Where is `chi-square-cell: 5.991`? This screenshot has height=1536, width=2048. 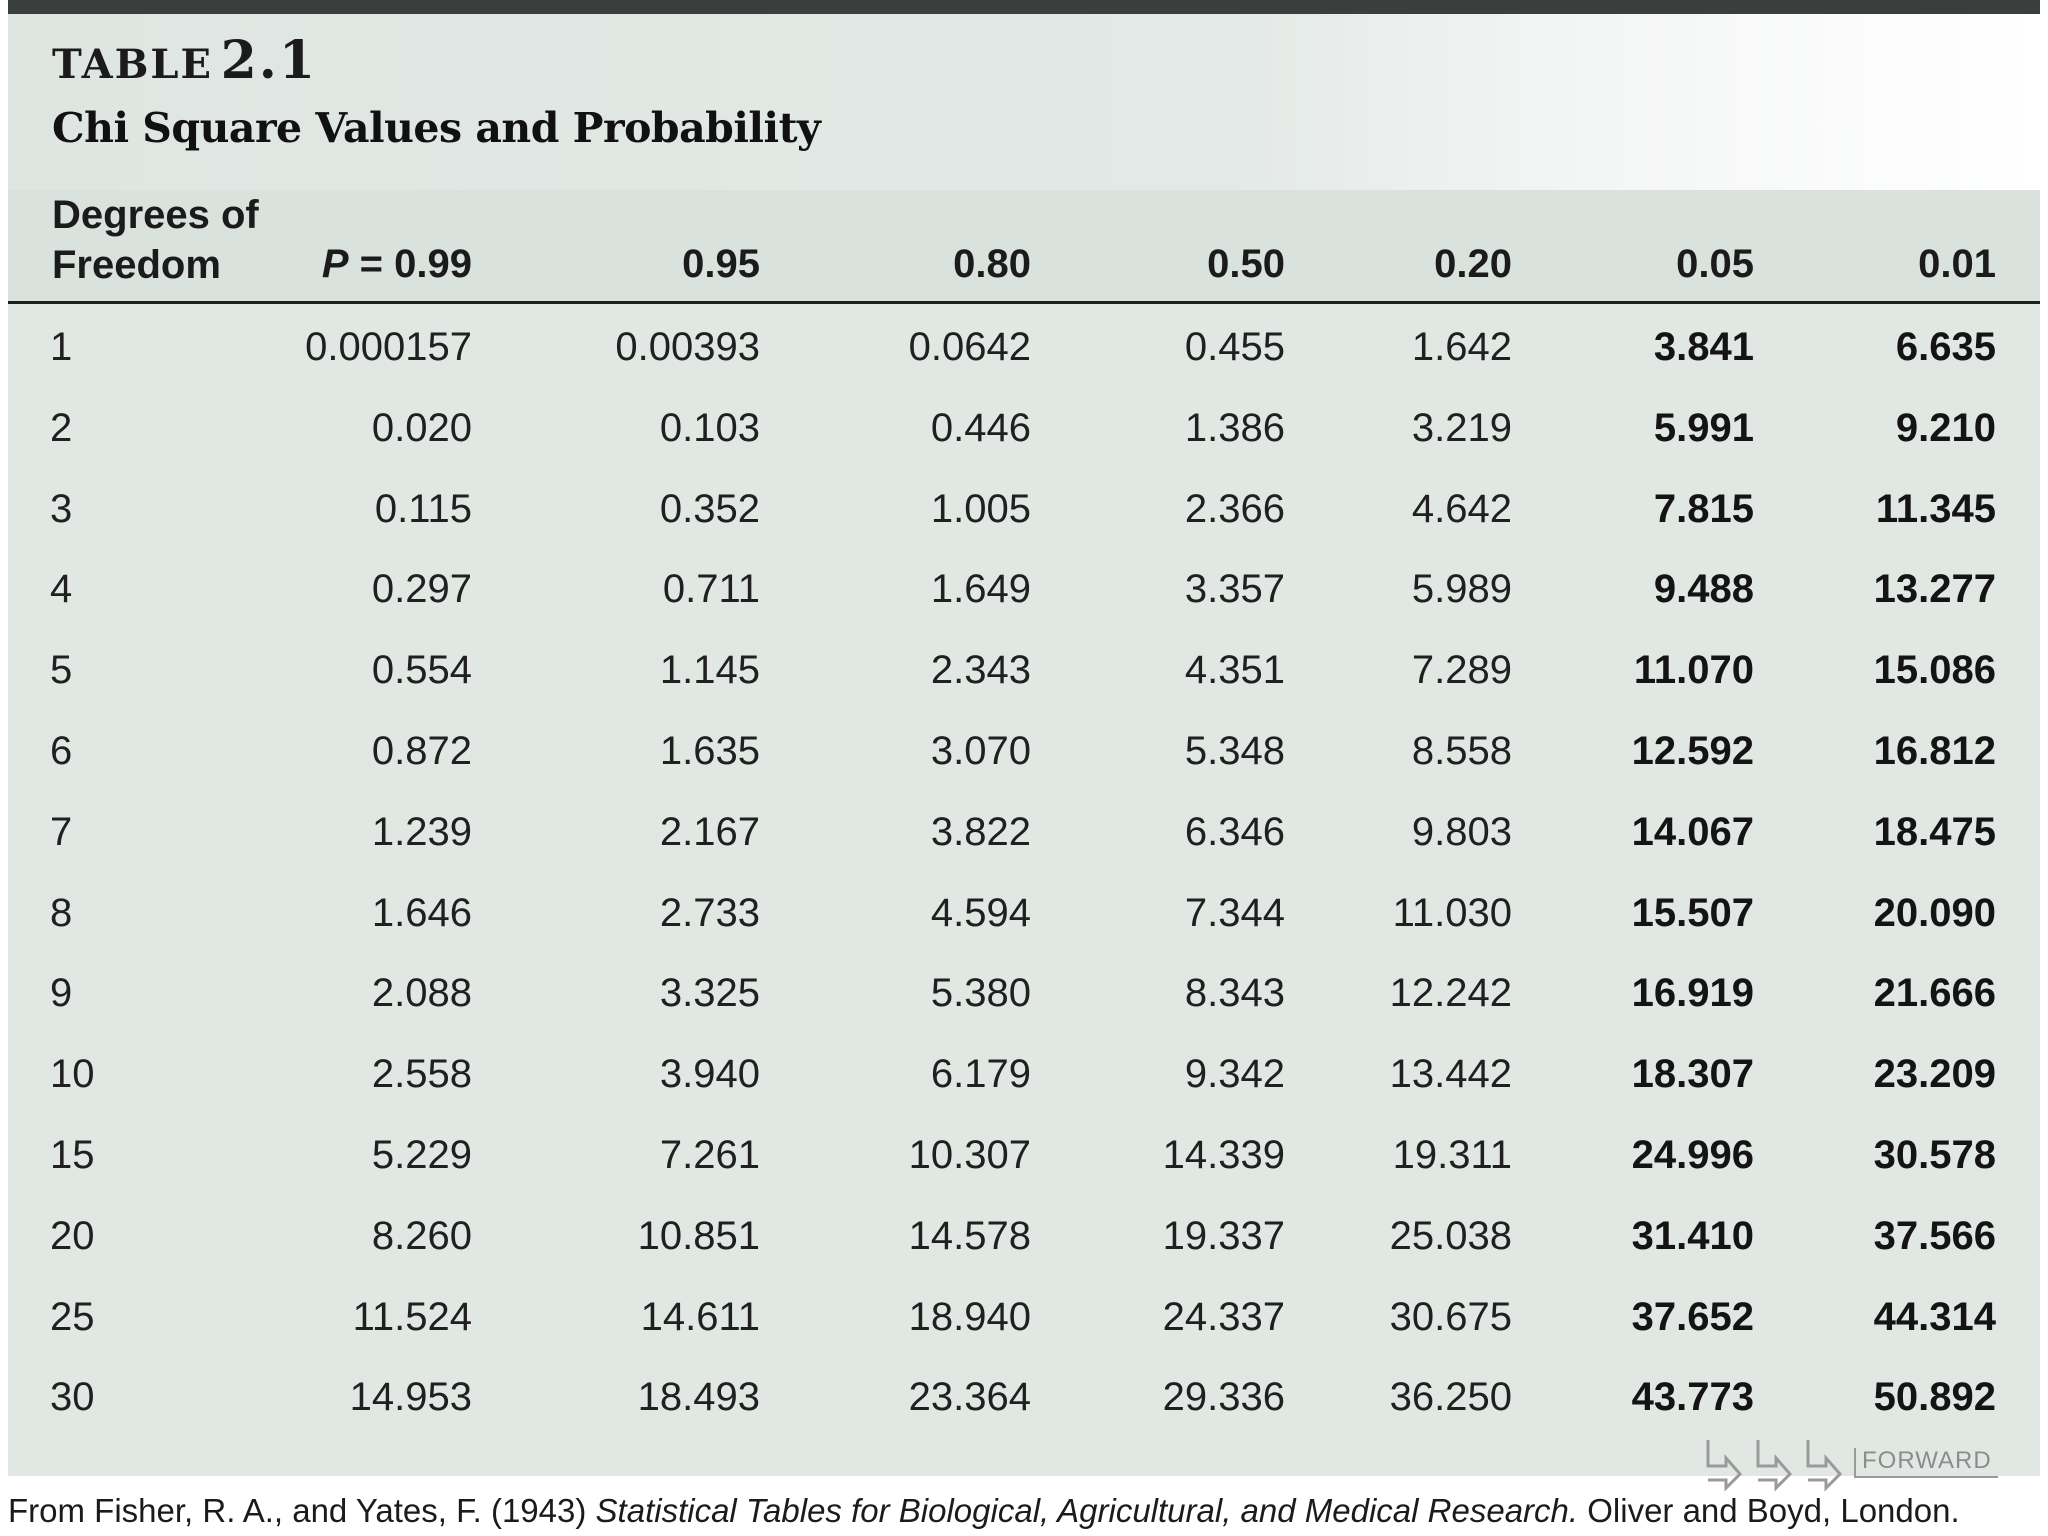 chi-square-cell: 5.991 is located at coordinates (1703, 427).